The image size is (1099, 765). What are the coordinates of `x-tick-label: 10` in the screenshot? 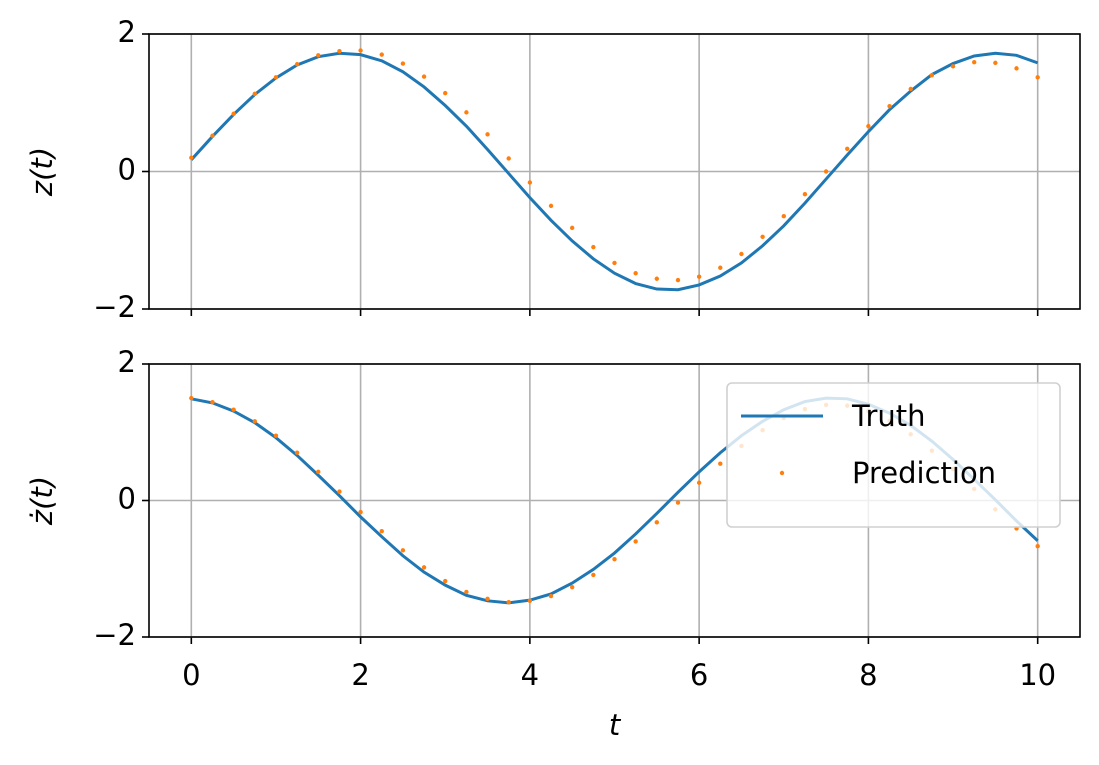 It's located at (1037, 675).